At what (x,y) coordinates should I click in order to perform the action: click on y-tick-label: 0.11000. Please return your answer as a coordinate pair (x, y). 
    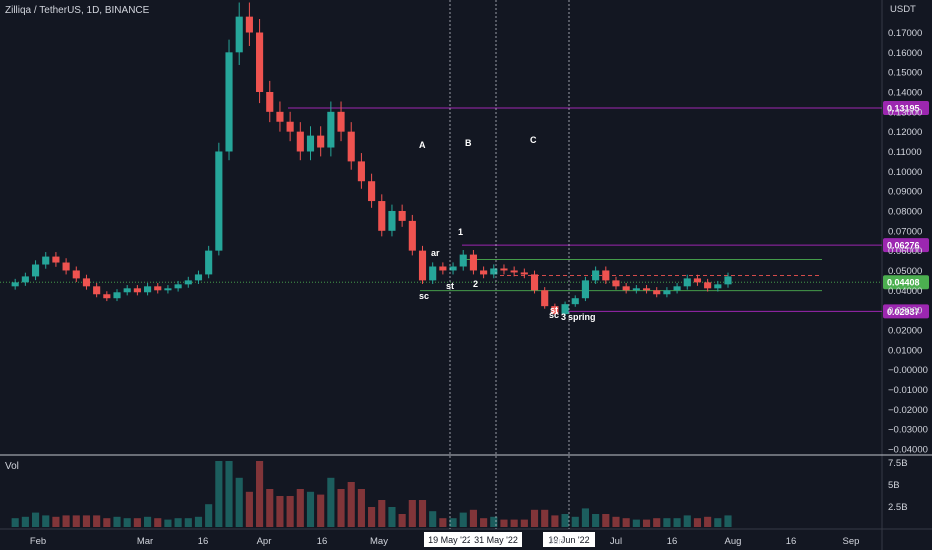
    Looking at the image, I should click on (905, 152).